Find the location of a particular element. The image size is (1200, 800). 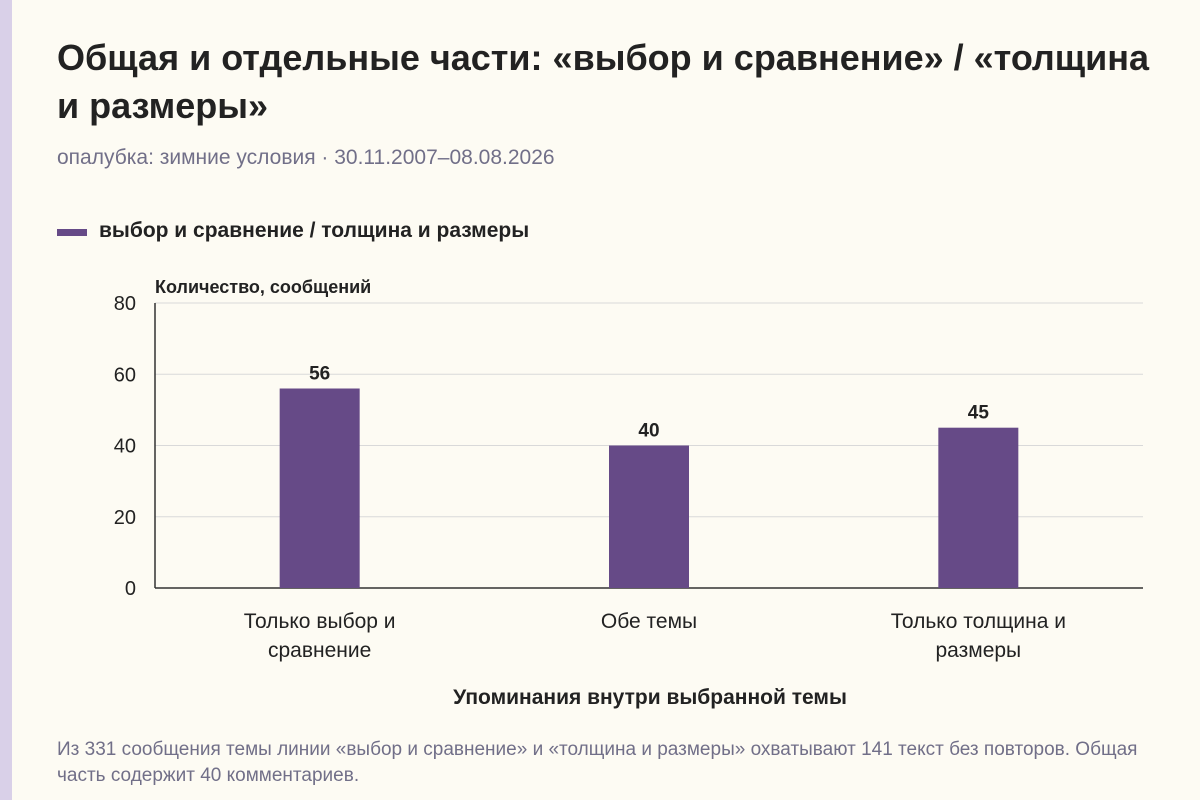

legend: выбор и сравнение / толщина и размеры is located at coordinates (293, 231).